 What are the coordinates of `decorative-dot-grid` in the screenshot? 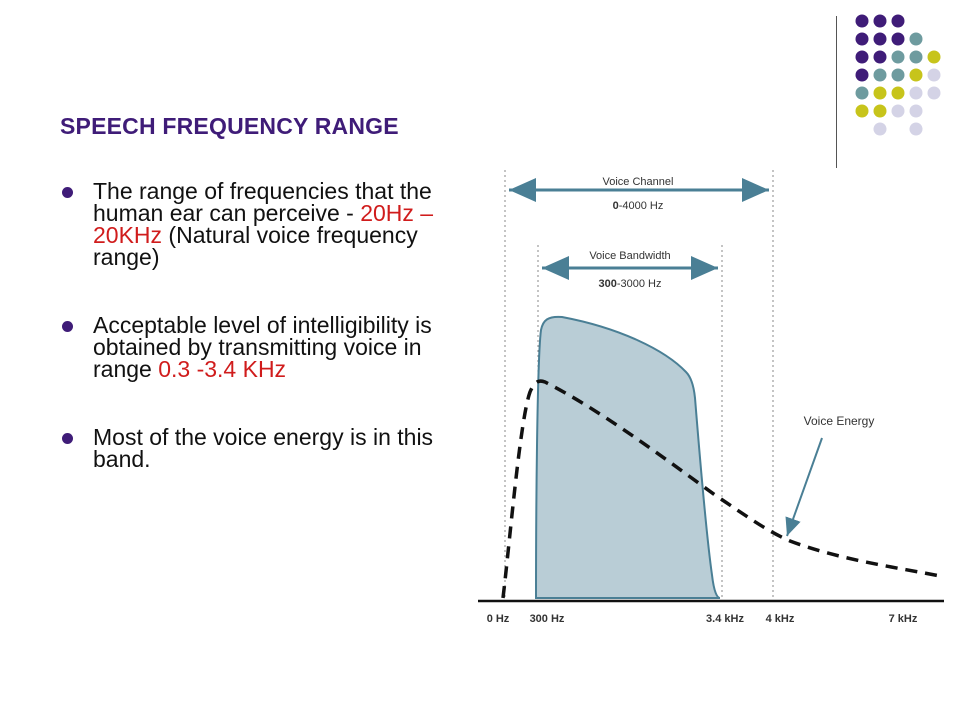 It's located at (898, 75).